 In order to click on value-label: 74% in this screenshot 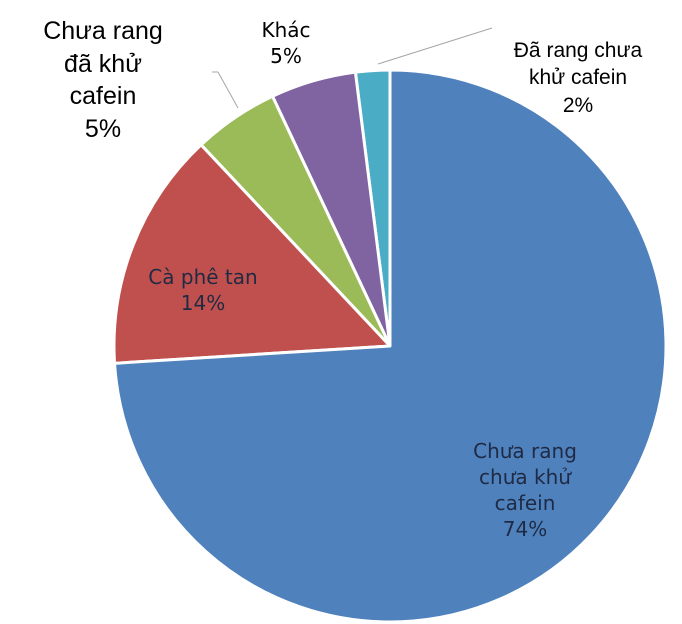, I will do `click(525, 529)`.